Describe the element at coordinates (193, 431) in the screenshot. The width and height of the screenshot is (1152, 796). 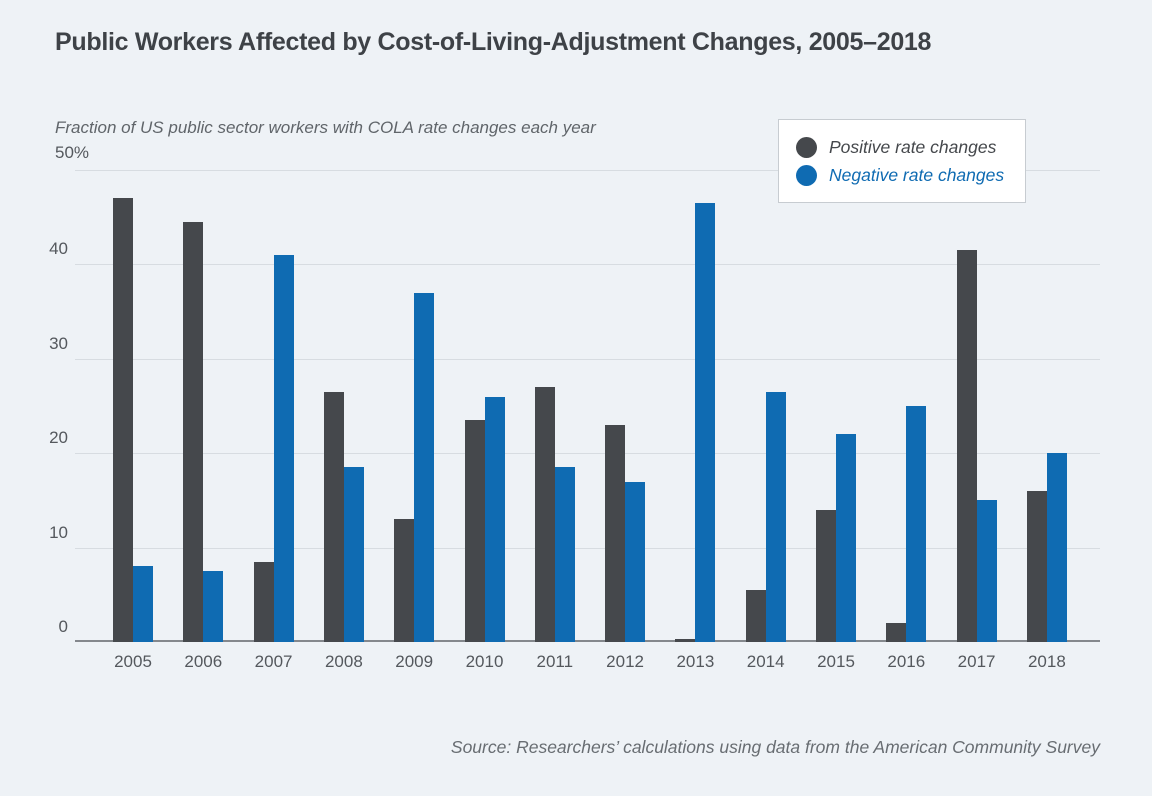
I see `bar-positive-2006` at that location.